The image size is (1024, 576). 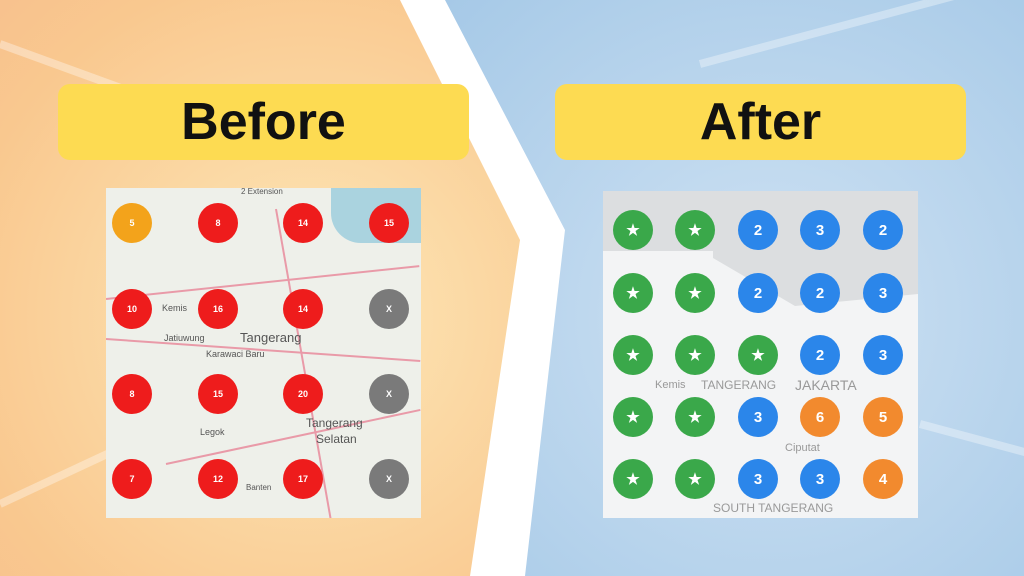 I want to click on count-marker: 10, so click(x=132, y=309).